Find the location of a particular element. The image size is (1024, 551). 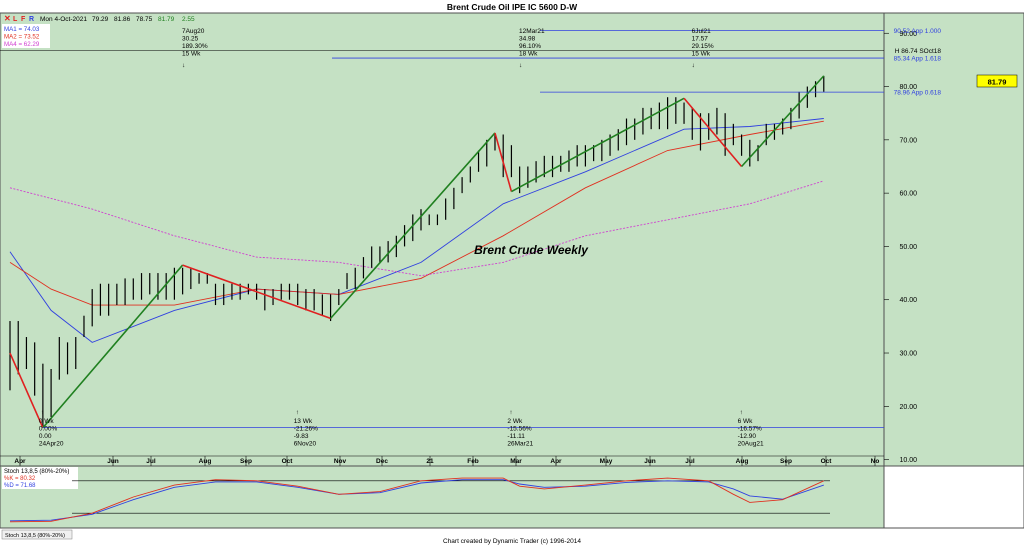

y-tick-label: 30.00 is located at coordinates (908, 354).